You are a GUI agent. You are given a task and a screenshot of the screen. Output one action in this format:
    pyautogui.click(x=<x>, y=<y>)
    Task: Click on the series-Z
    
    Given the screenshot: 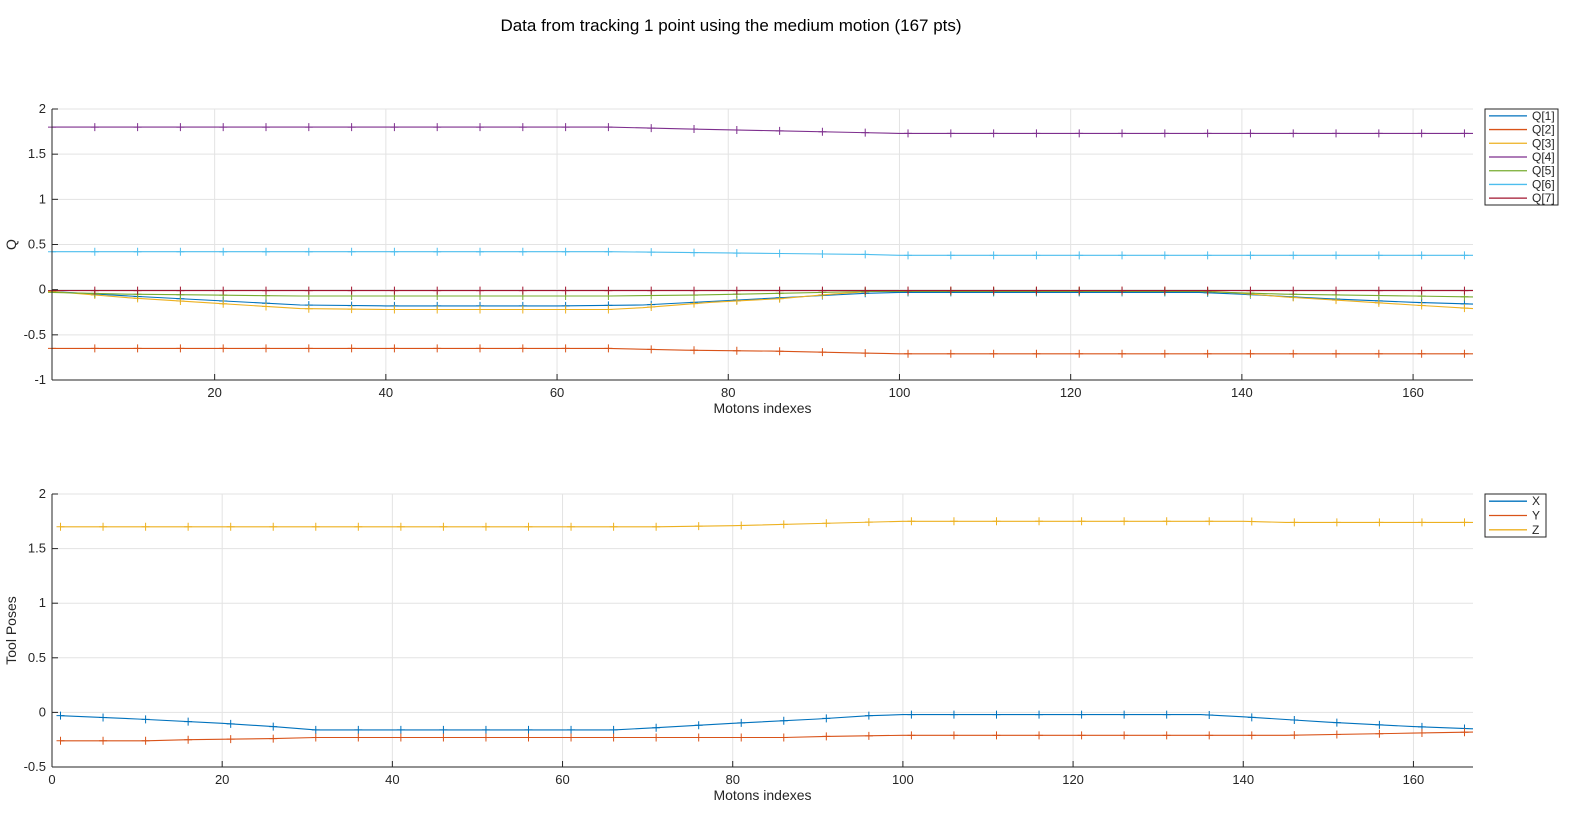 What is the action you would take?
    pyautogui.click(x=764, y=524)
    